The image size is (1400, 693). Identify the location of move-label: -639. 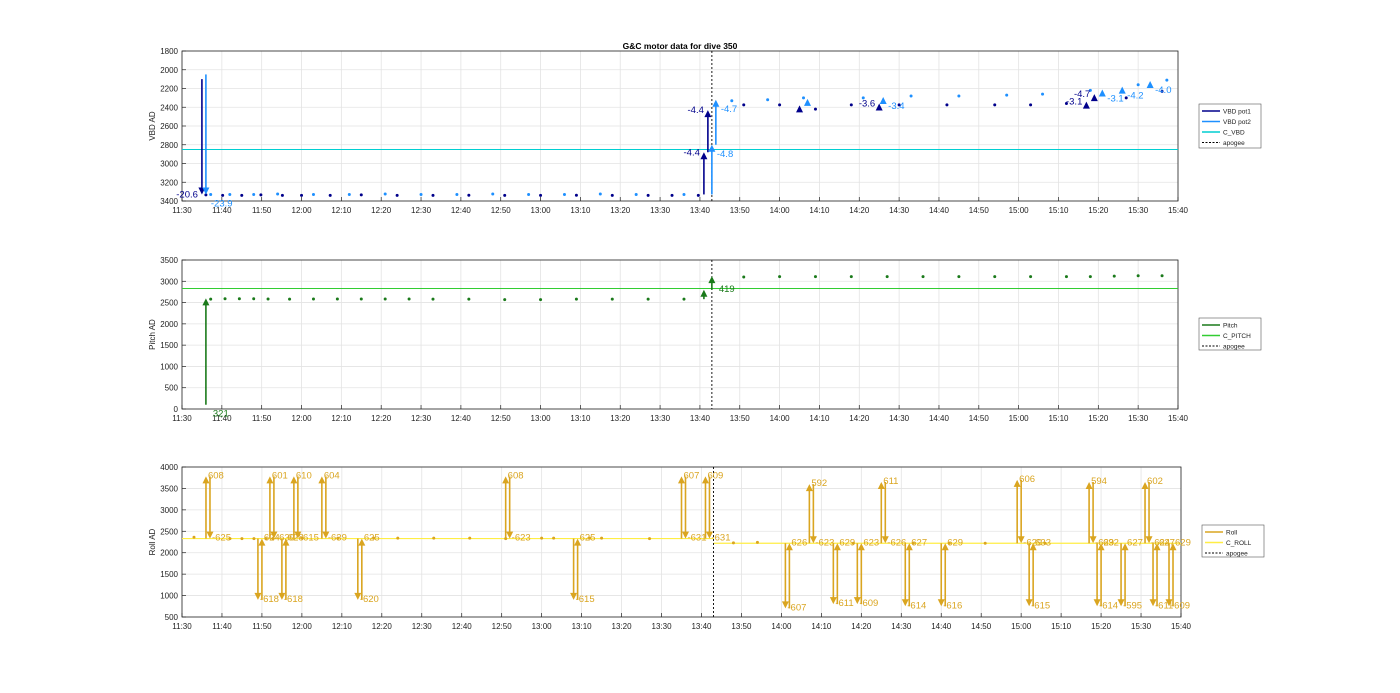
(337, 538).